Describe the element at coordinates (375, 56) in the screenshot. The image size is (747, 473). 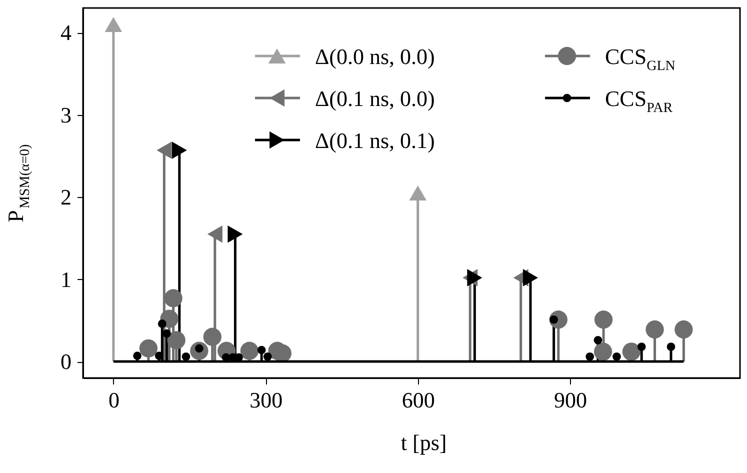
I see `legend-label: Δ(0.0 ns, 0.0)` at that location.